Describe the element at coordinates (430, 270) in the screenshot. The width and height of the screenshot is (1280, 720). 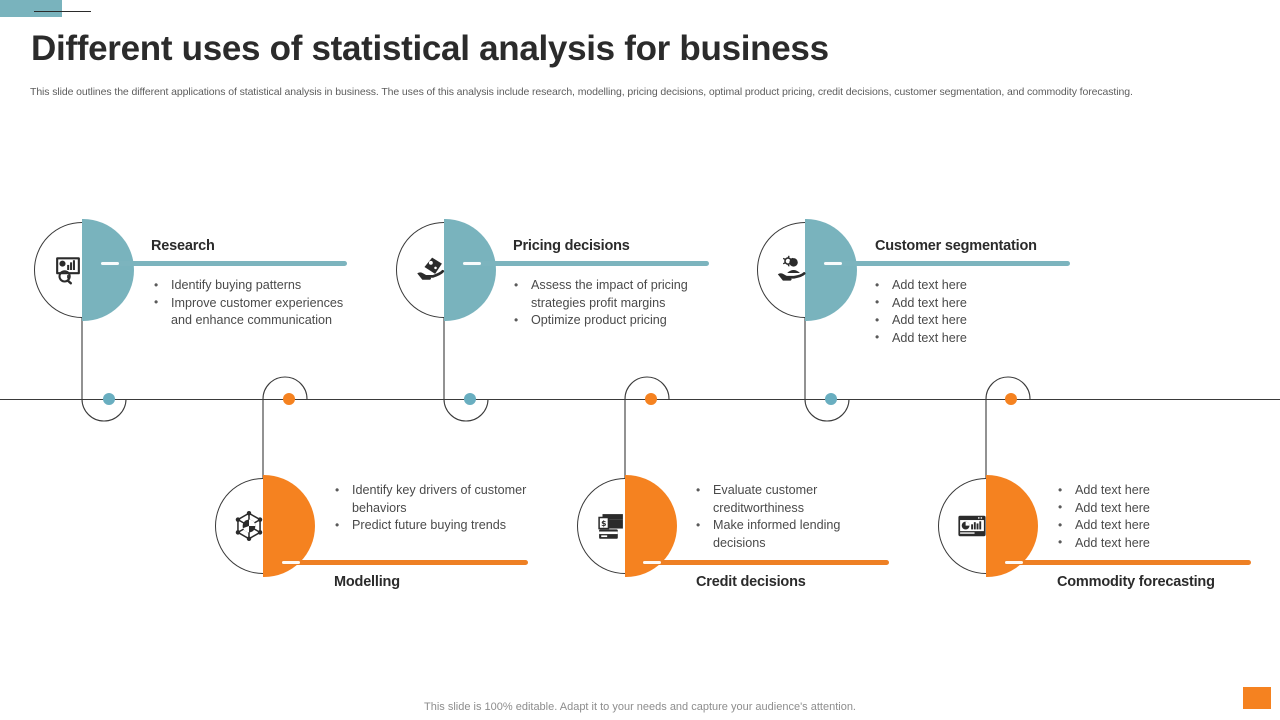
I see `hand-price-tag-icon` at that location.